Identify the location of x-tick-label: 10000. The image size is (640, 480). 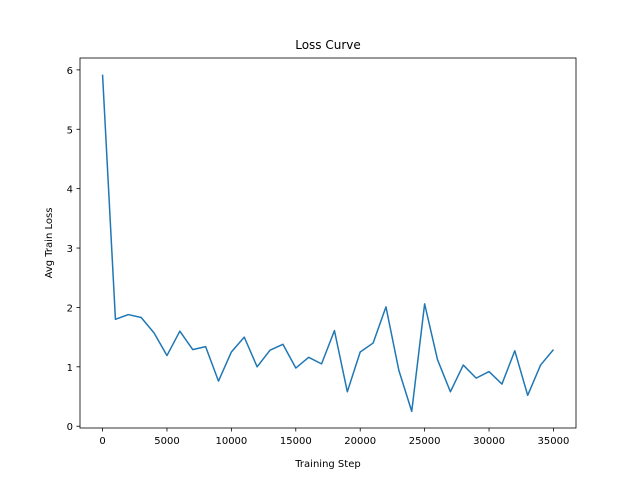
(231, 441).